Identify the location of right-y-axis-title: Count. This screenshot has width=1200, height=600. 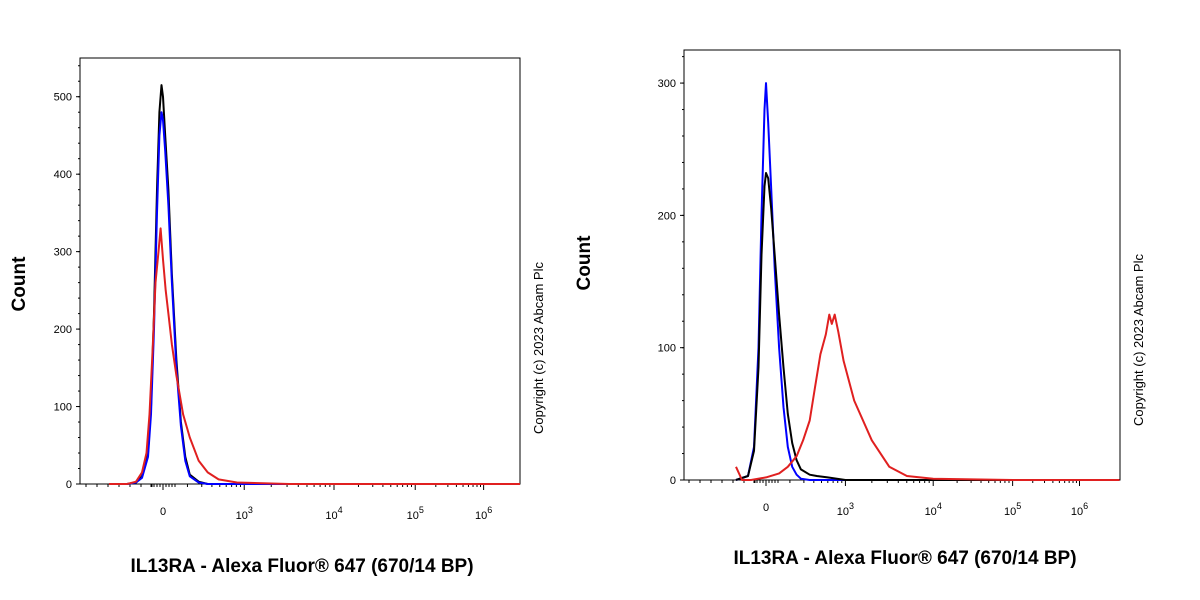
(584, 263).